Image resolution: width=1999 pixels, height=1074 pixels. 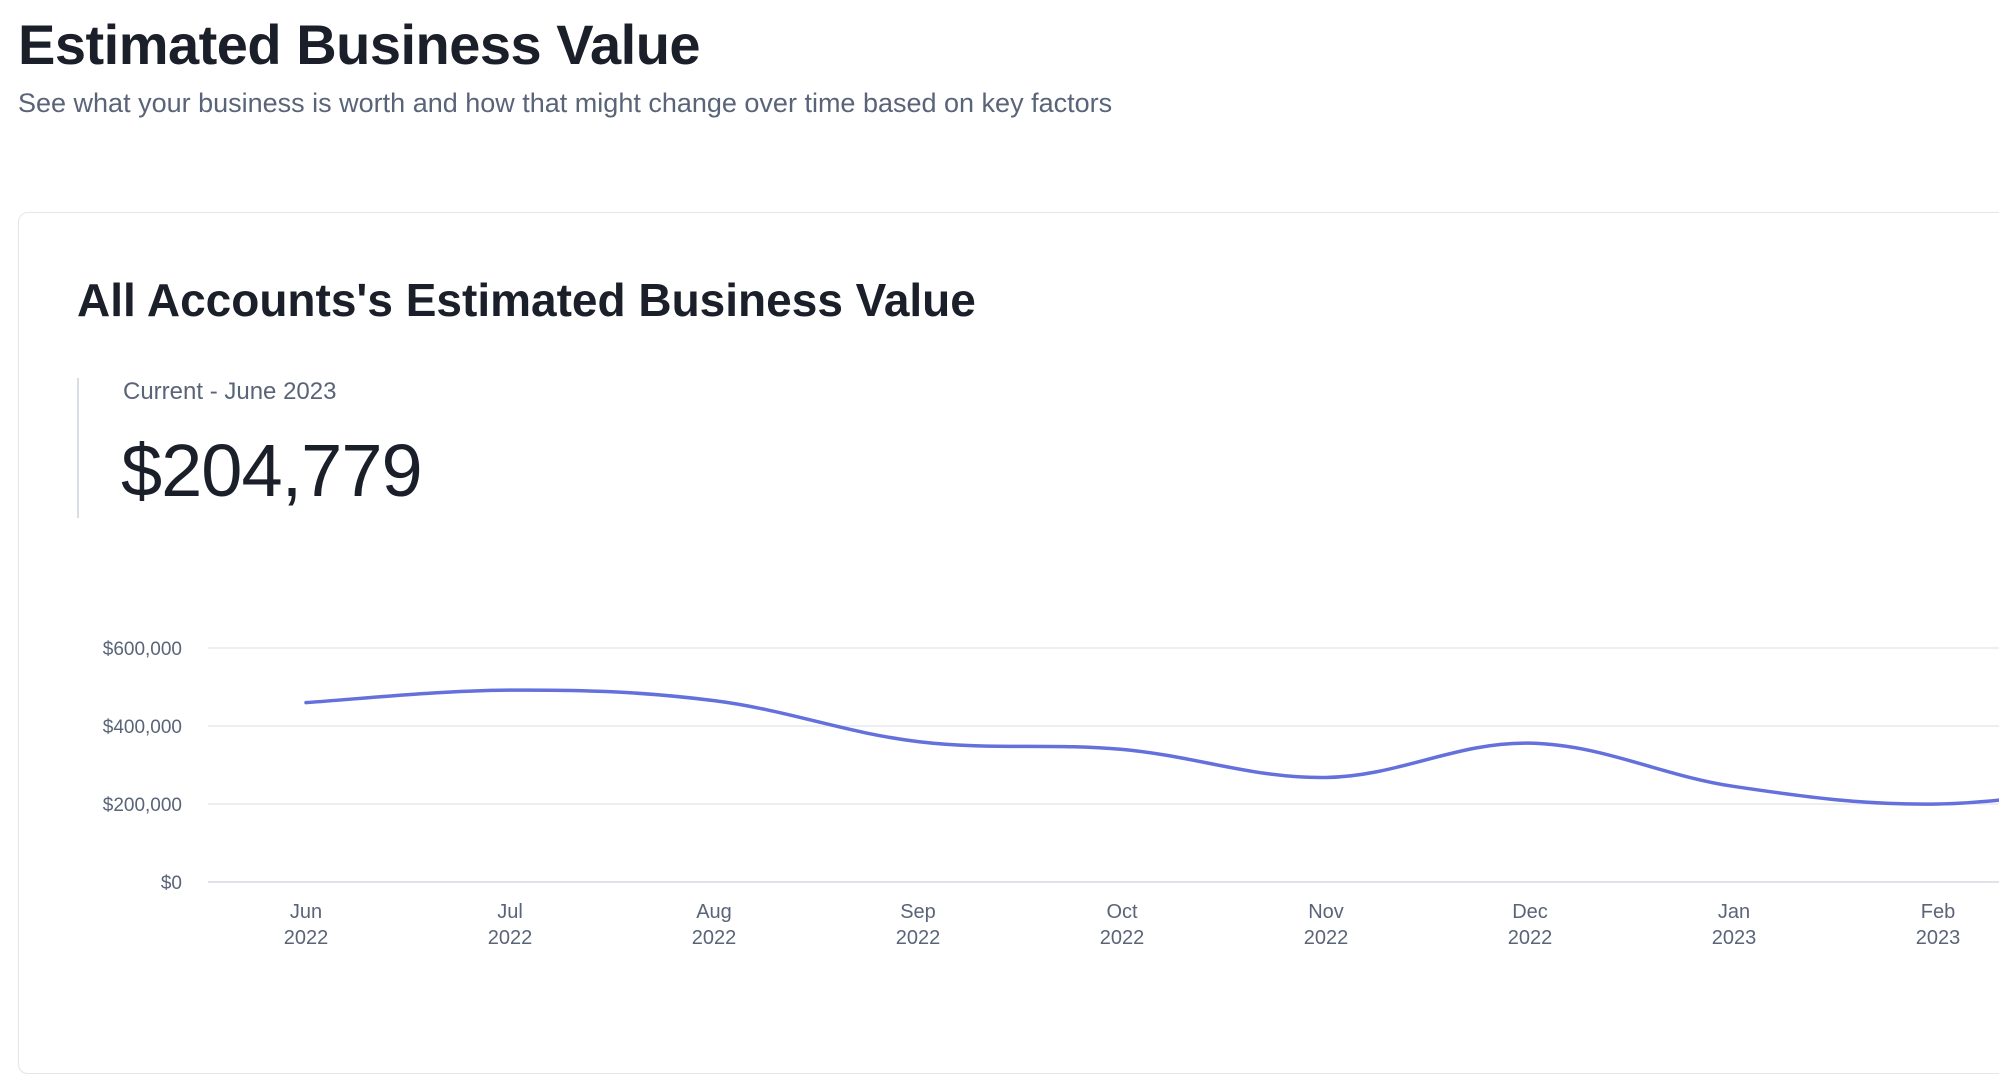 What do you see at coordinates (714, 912) in the screenshot?
I see `x-tick-month: Aug` at bounding box center [714, 912].